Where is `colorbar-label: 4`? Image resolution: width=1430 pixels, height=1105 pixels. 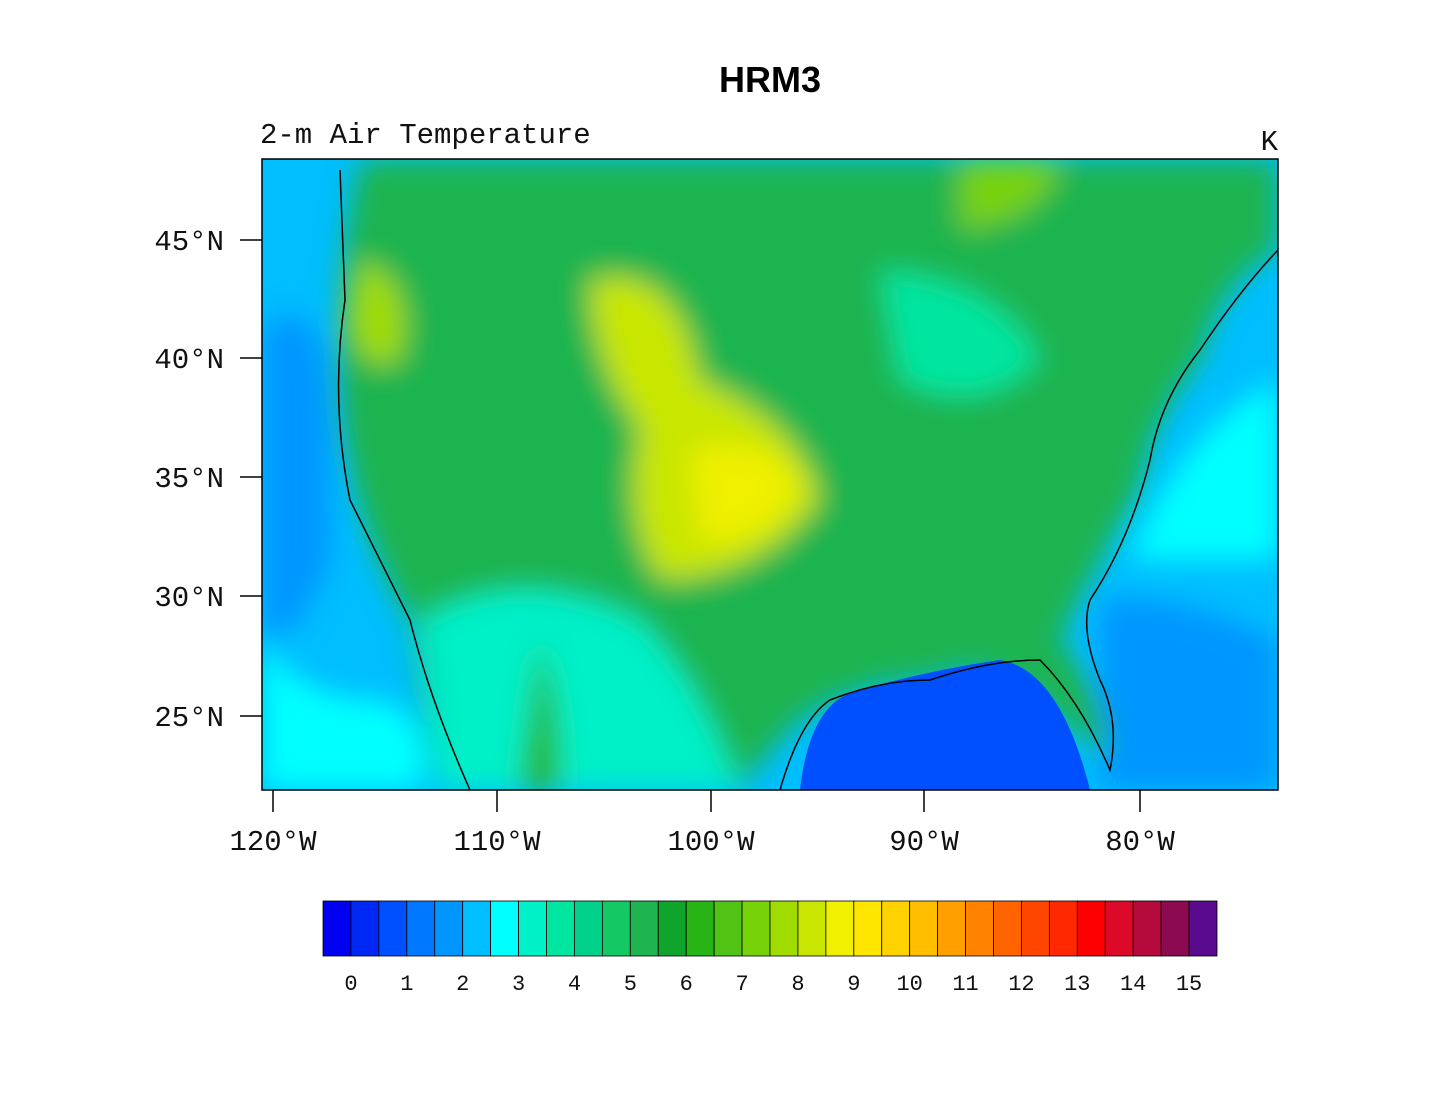
colorbar-label: 4 is located at coordinates (574, 984).